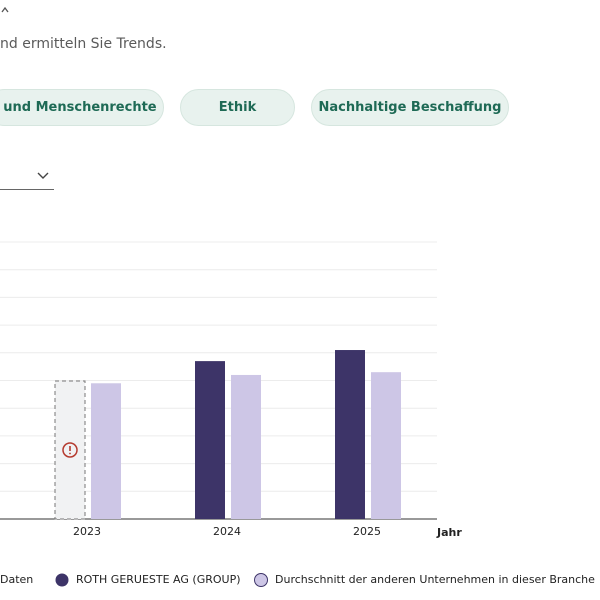 This screenshot has width=600, height=600. I want to click on missing-data-placeholder, so click(70, 450).